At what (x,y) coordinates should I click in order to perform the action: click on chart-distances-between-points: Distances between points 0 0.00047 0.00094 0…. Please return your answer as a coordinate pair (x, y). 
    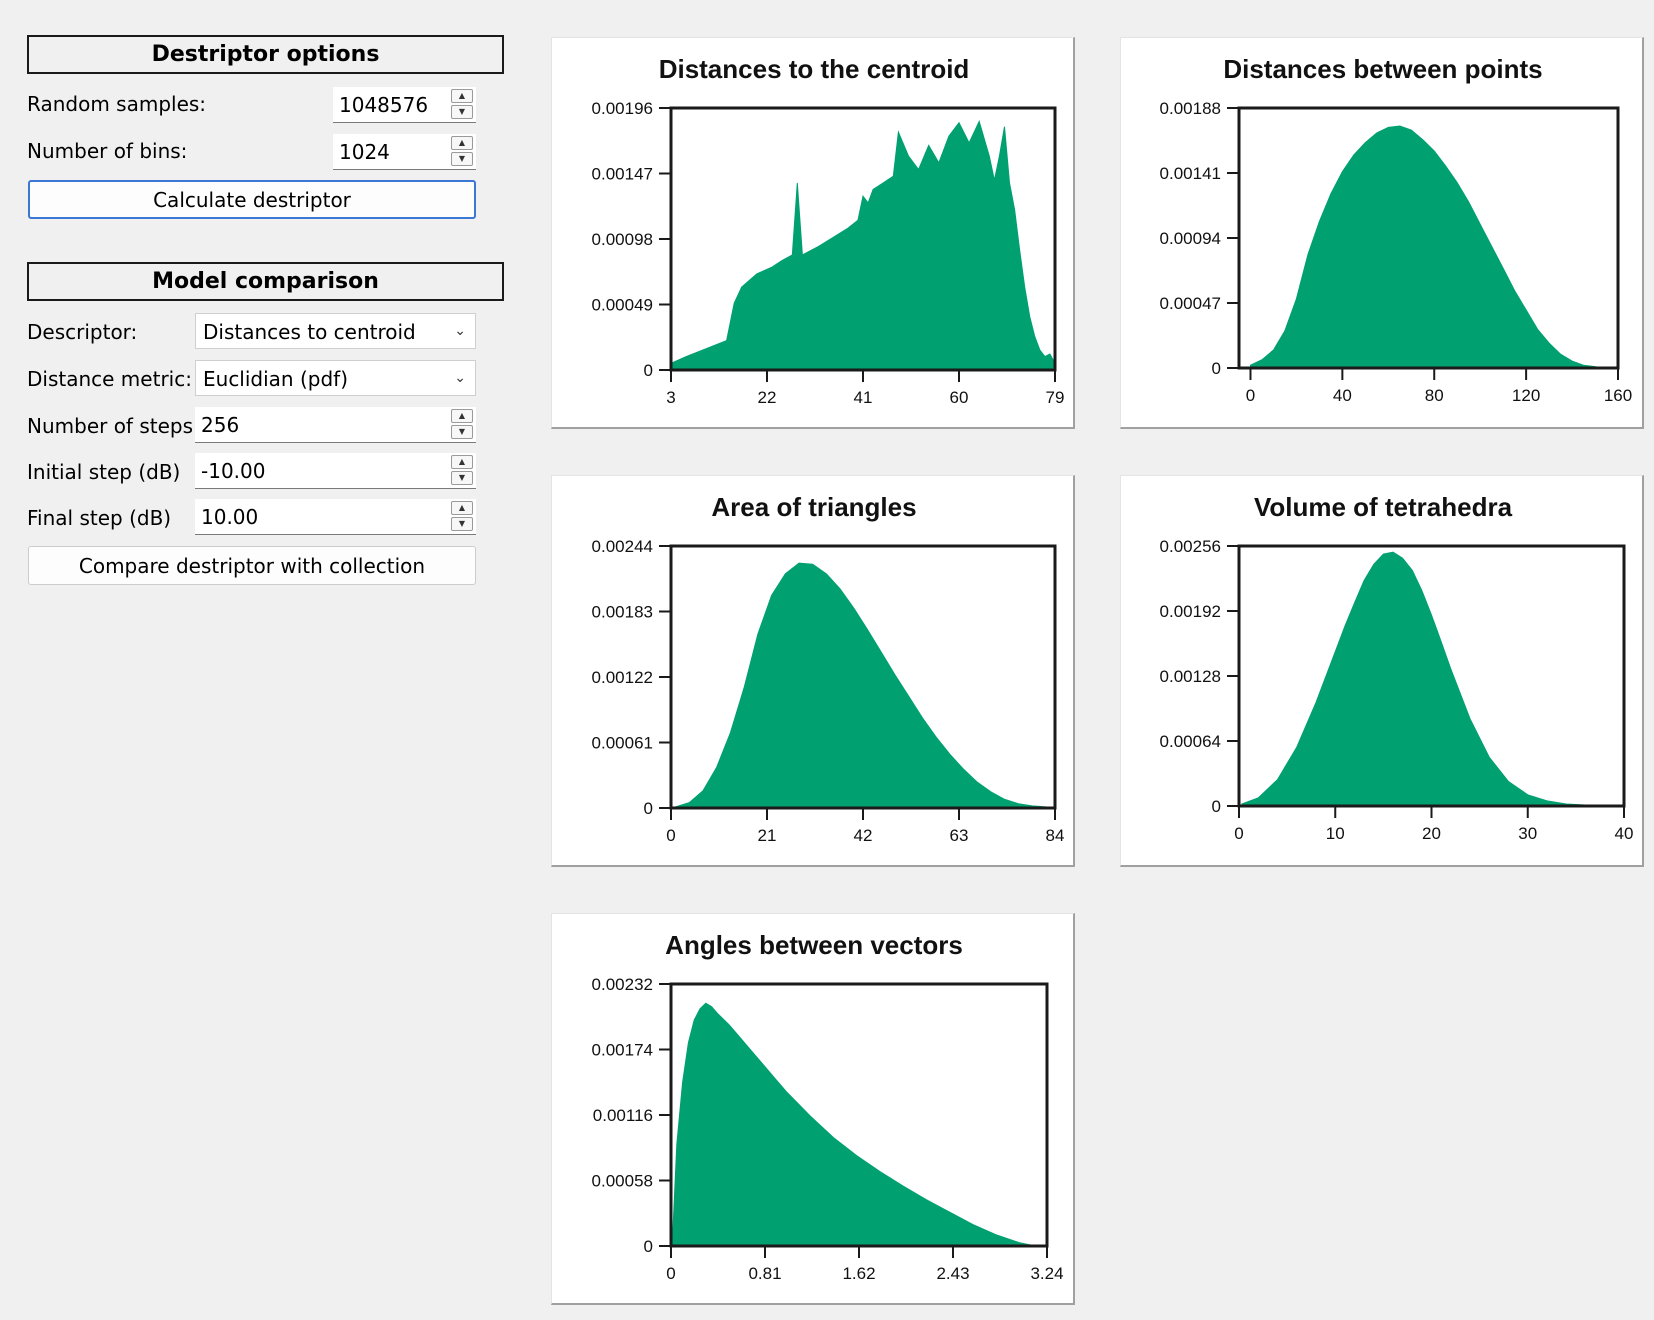
    Looking at the image, I should click on (1382, 233).